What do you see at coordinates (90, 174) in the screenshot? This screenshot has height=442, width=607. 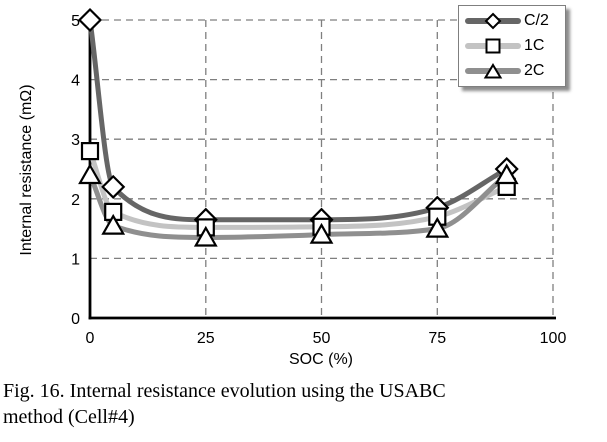 I see `marker-triangle-2C-x0` at bounding box center [90, 174].